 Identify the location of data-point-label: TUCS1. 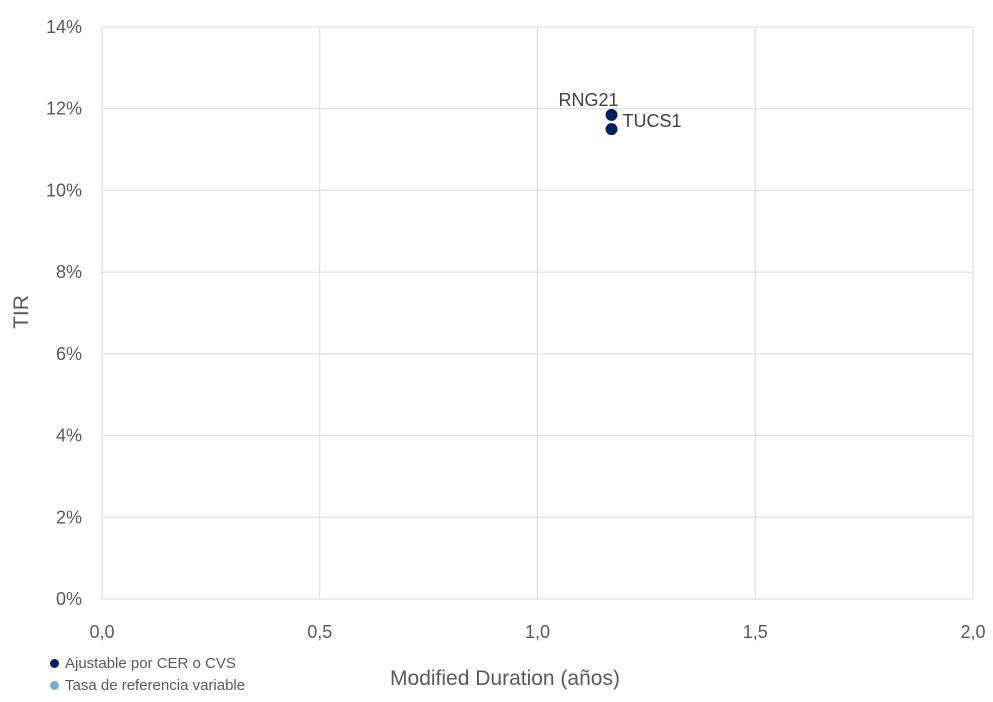
(652, 121).